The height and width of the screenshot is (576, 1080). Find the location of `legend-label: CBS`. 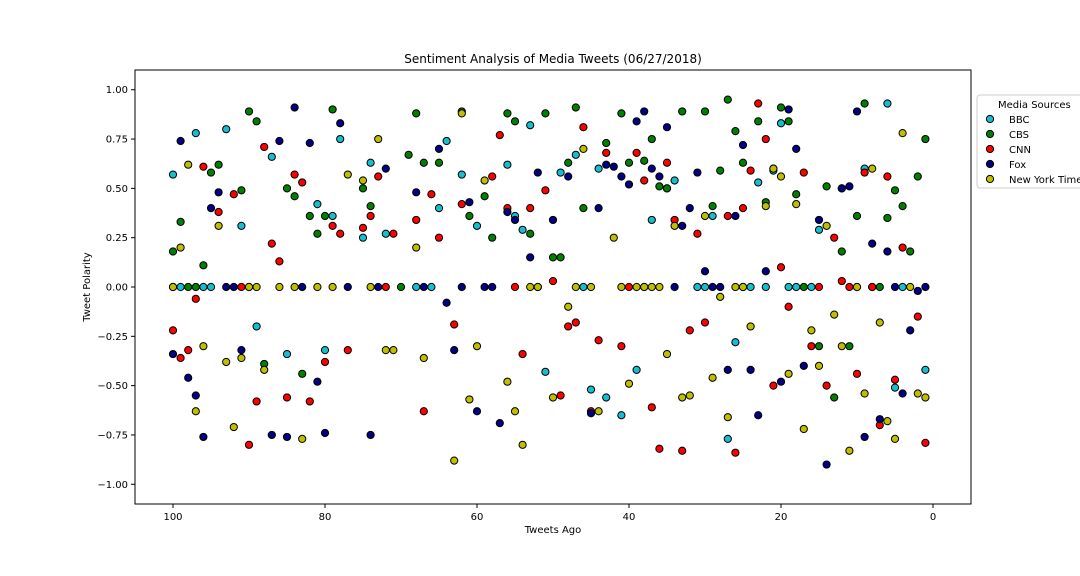

legend-label: CBS is located at coordinates (1019, 135).